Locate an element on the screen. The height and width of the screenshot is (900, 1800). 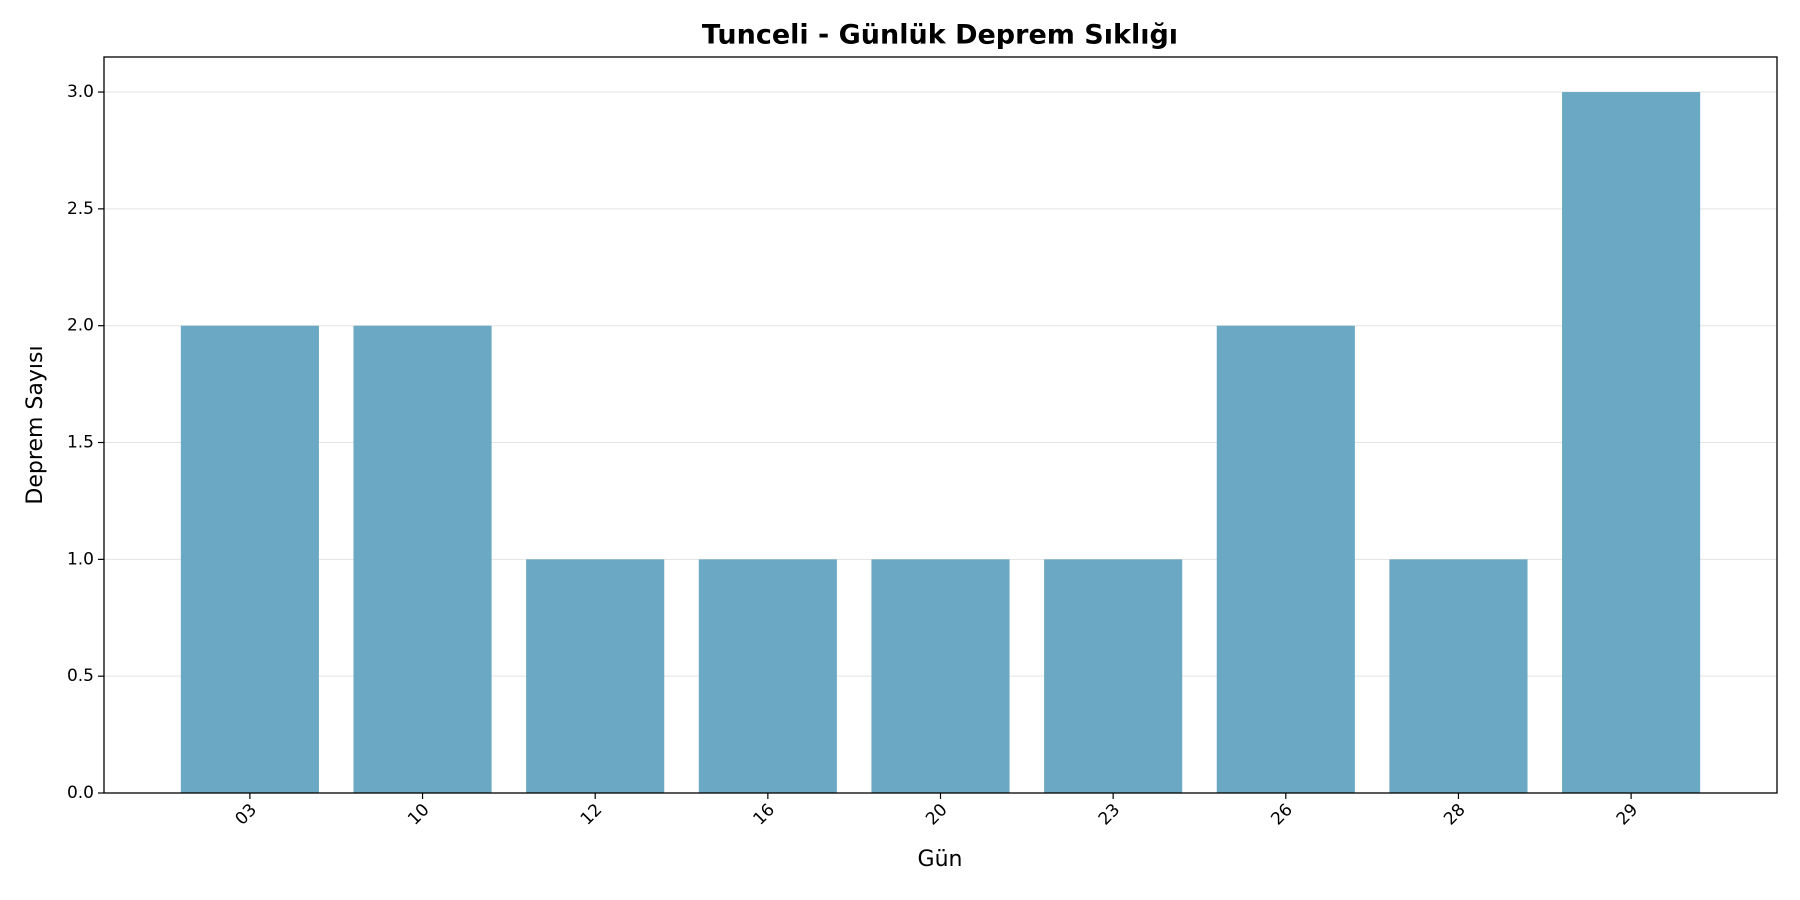
y-tick-label: 2.0 is located at coordinates (80, 326).